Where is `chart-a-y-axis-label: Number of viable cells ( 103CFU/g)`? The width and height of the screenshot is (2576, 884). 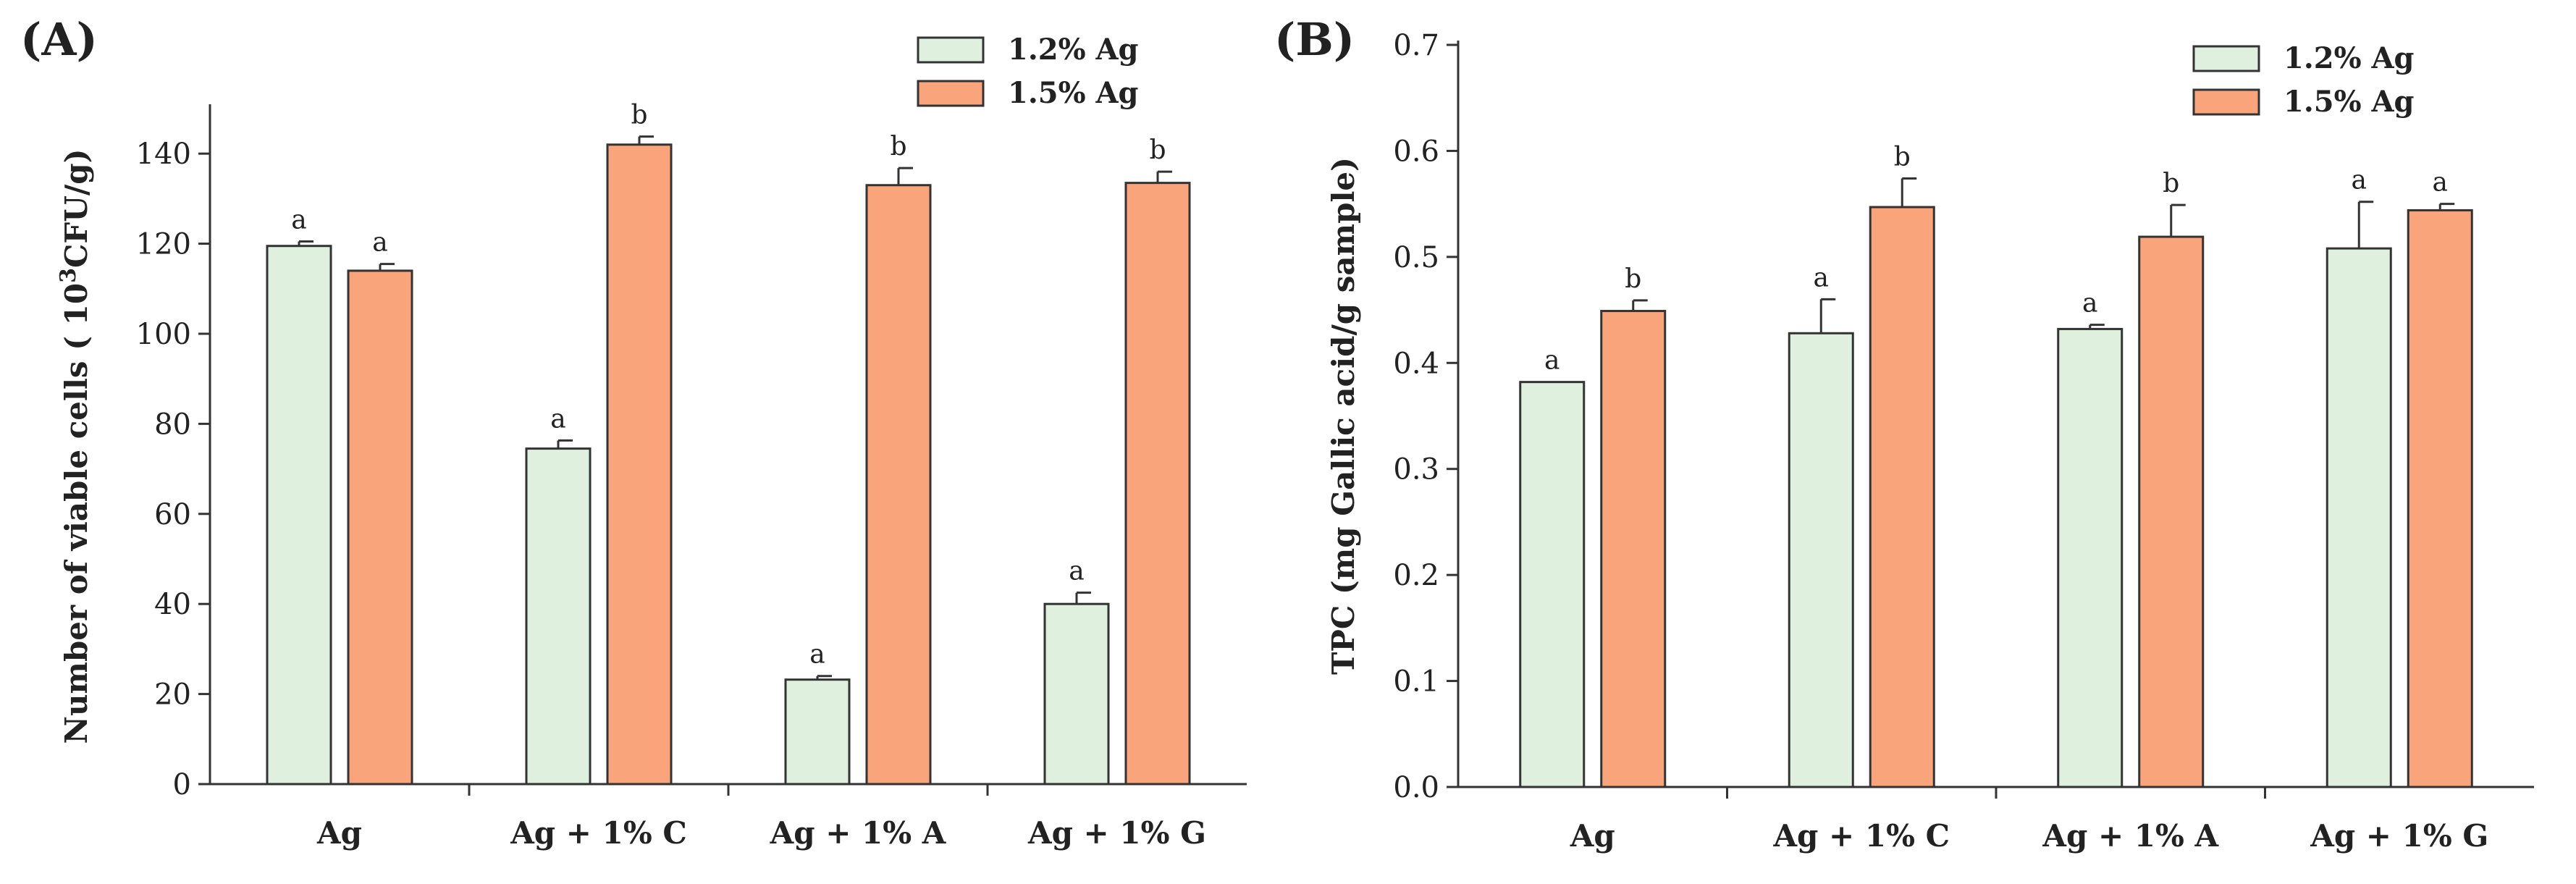
chart-a-y-axis-label: Number of viable cells ( 103CFU/g) is located at coordinates (75, 446).